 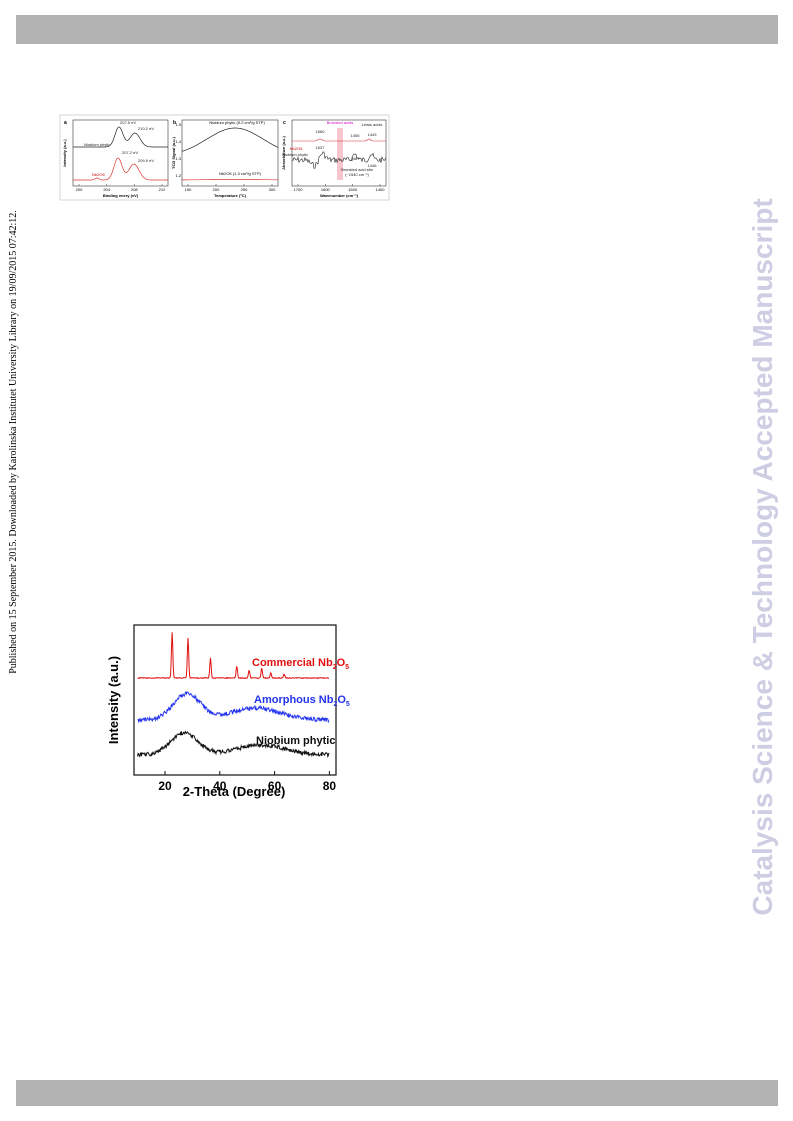 What do you see at coordinates (178, 158) in the screenshot?
I see `y-tick-label: 1.3` at bounding box center [178, 158].